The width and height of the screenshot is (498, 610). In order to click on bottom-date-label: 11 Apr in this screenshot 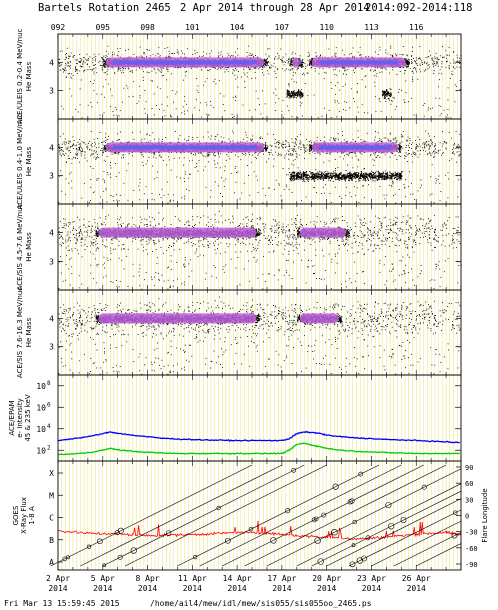, I will do `click(192, 578)`.